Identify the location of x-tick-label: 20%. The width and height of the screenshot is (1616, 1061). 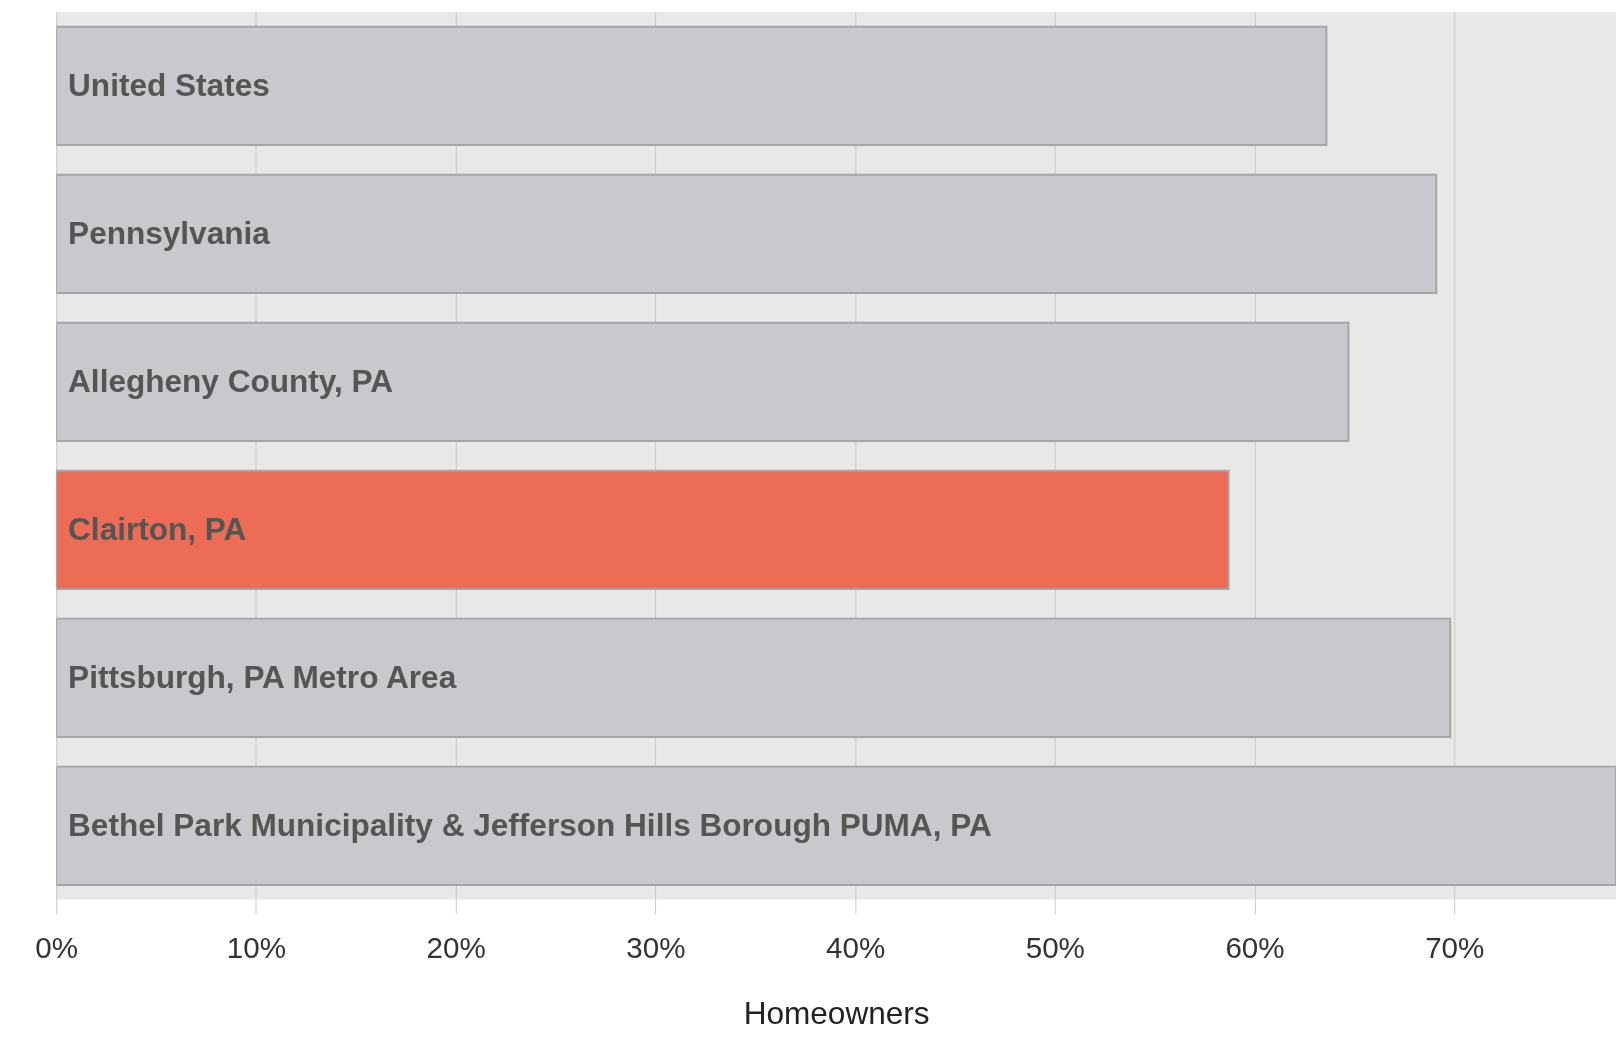
(456, 947).